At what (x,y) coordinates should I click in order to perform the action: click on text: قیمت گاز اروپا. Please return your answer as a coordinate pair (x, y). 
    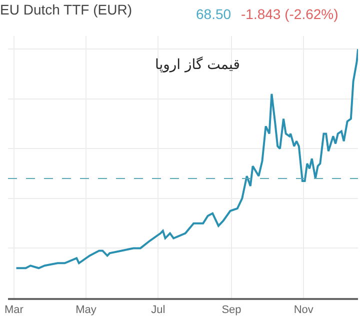
    Looking at the image, I should click on (197, 64).